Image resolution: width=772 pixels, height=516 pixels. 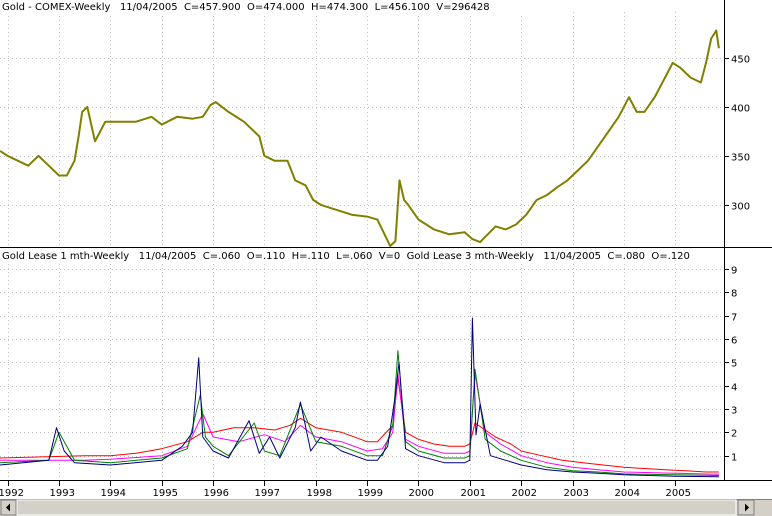 What do you see at coordinates (12, 493) in the screenshot?
I see `x-tick-label: 1992` at bounding box center [12, 493].